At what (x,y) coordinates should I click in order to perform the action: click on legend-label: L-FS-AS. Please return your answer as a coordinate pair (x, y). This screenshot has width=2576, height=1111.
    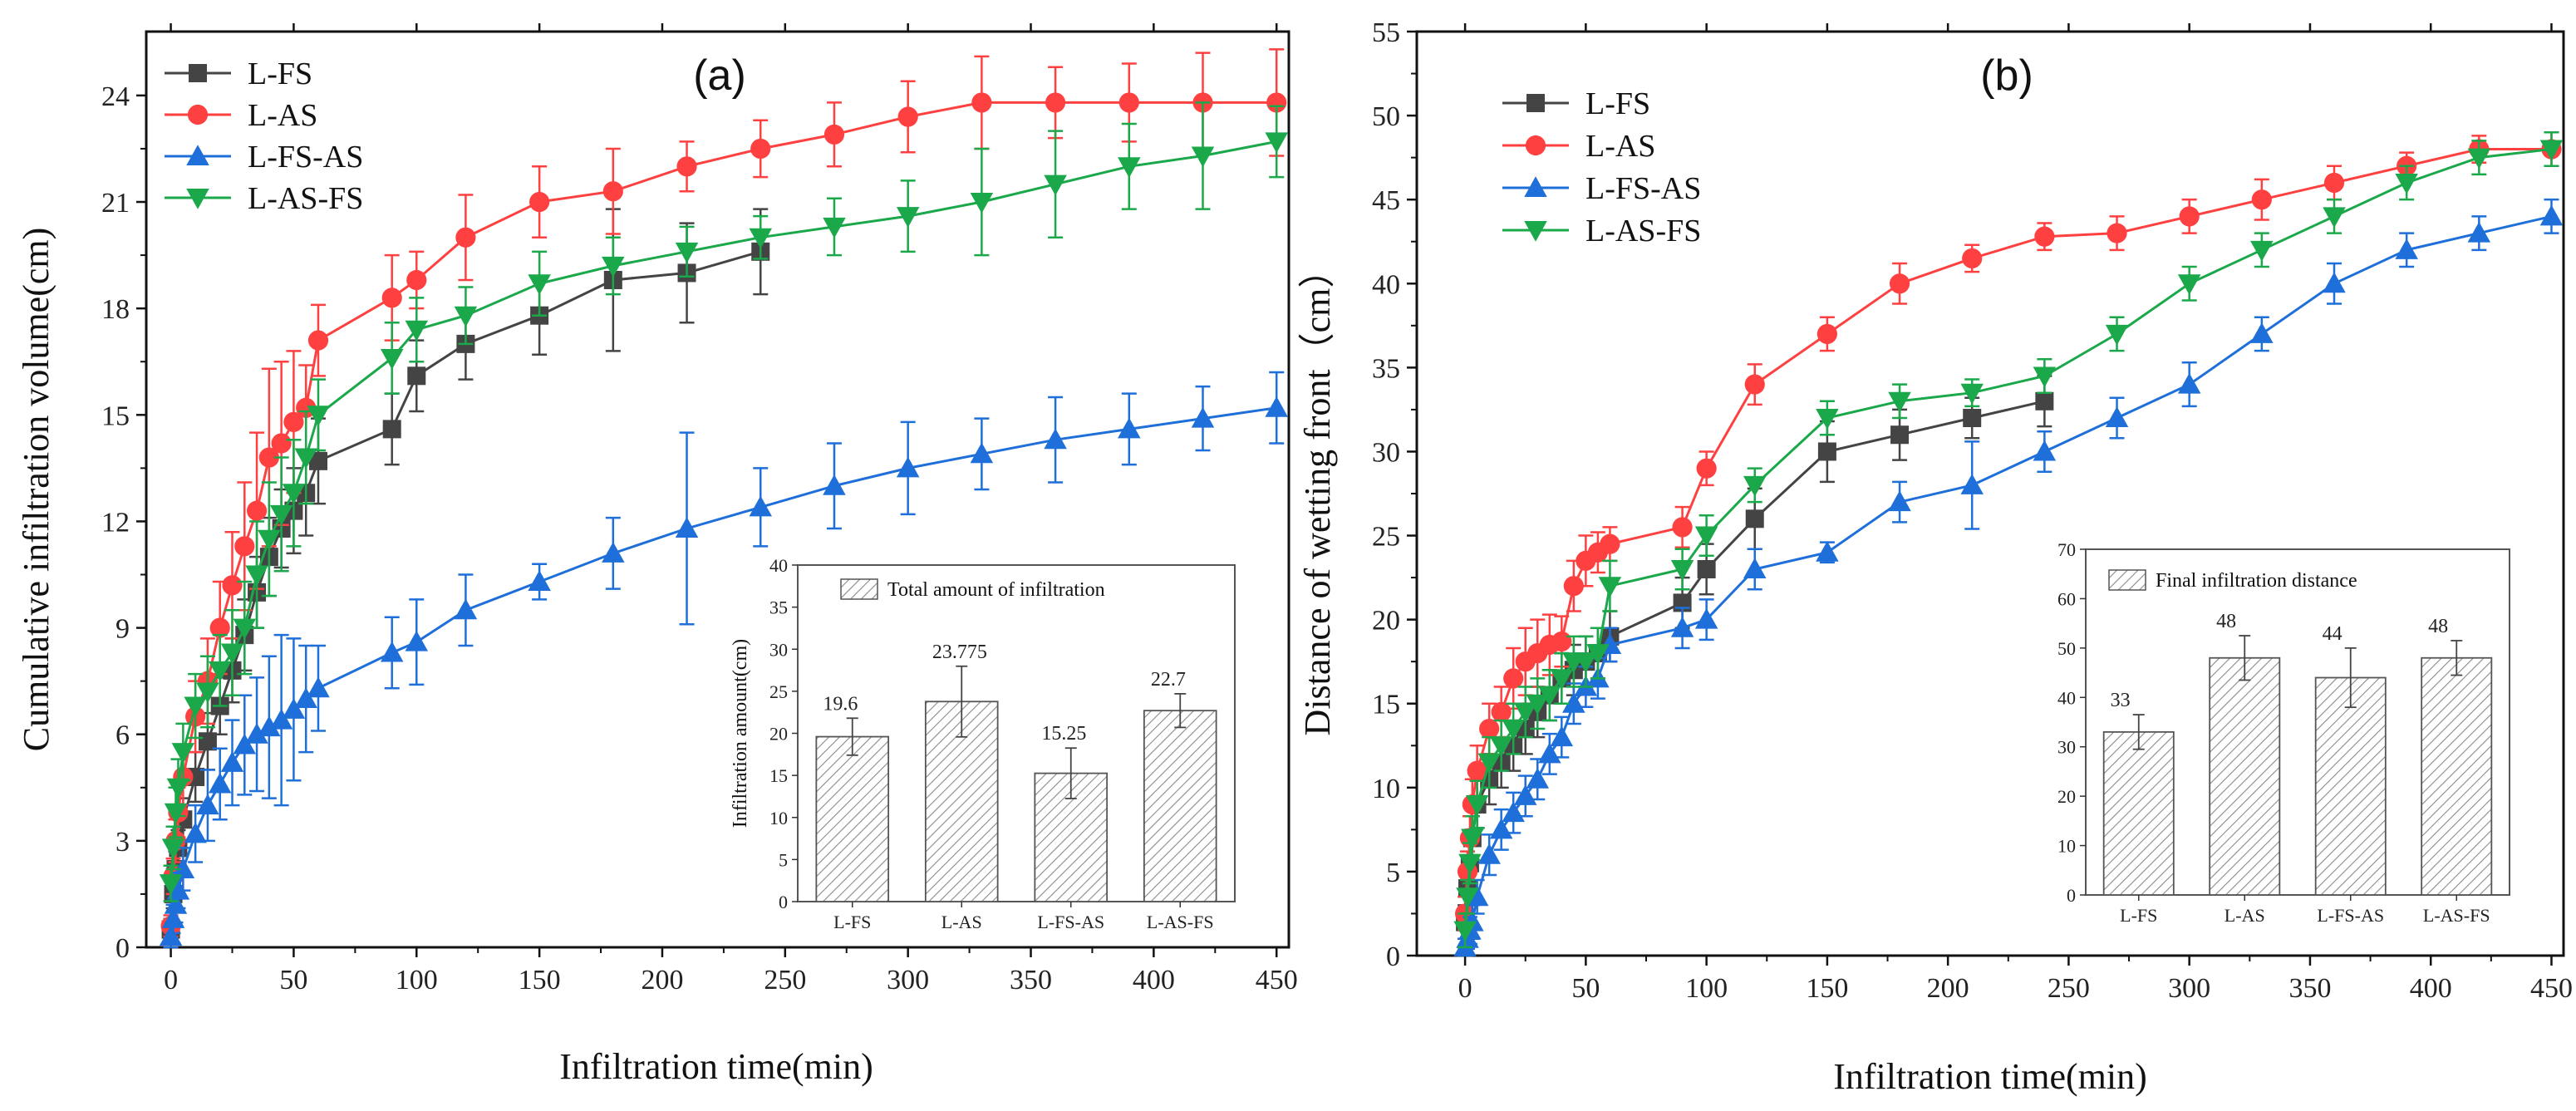
    Looking at the image, I should click on (305, 157).